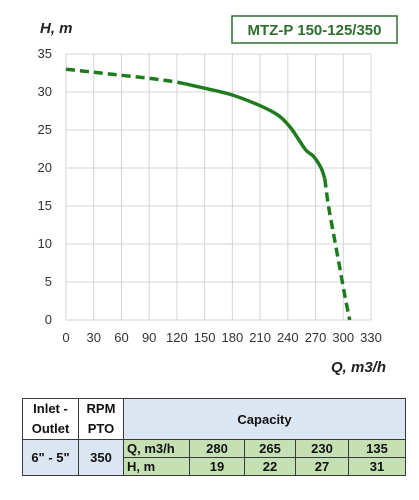 This screenshot has width=419, height=500. What do you see at coordinates (270, 466) in the screenshot?
I see `h-value-cell: 22` at bounding box center [270, 466].